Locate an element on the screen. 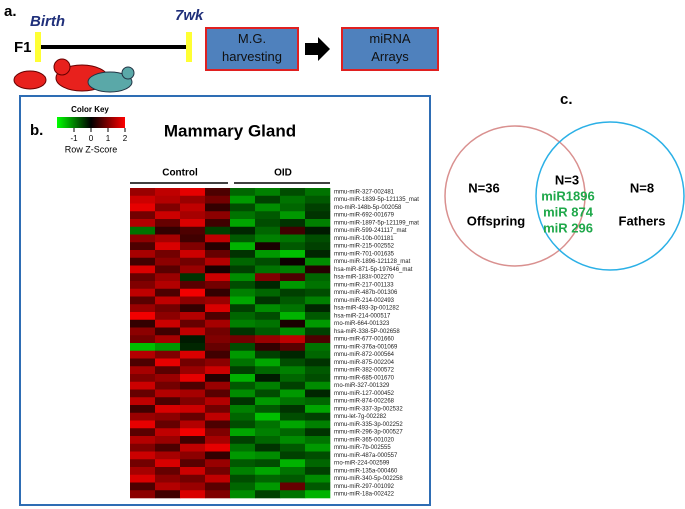 The image size is (685, 509). harvest-text: M.G. harvesting is located at coordinates (252, 47).